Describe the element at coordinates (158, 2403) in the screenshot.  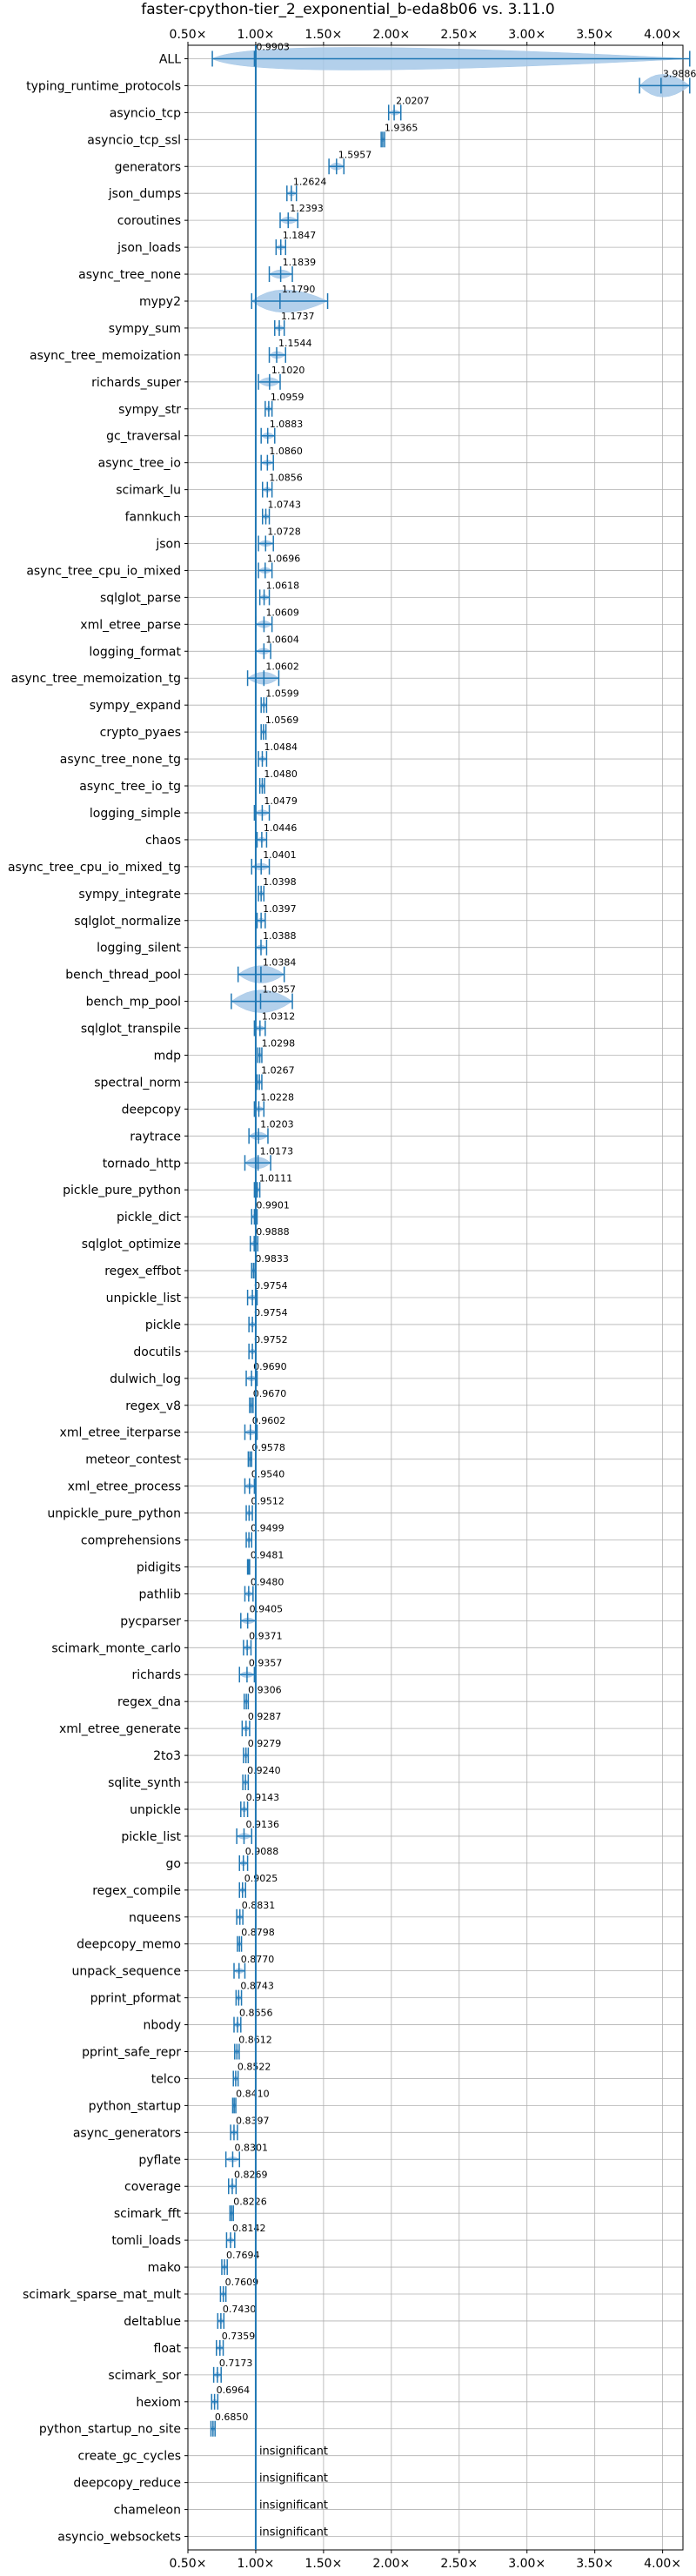
I see `benchmark-label: hexiom` at that location.